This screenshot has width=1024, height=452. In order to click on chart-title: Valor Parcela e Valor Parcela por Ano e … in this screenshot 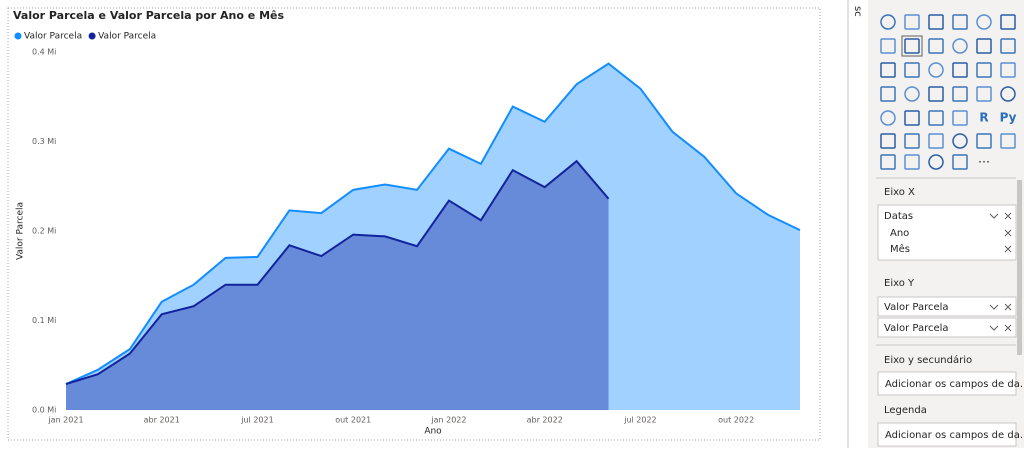, I will do `click(148, 15)`.